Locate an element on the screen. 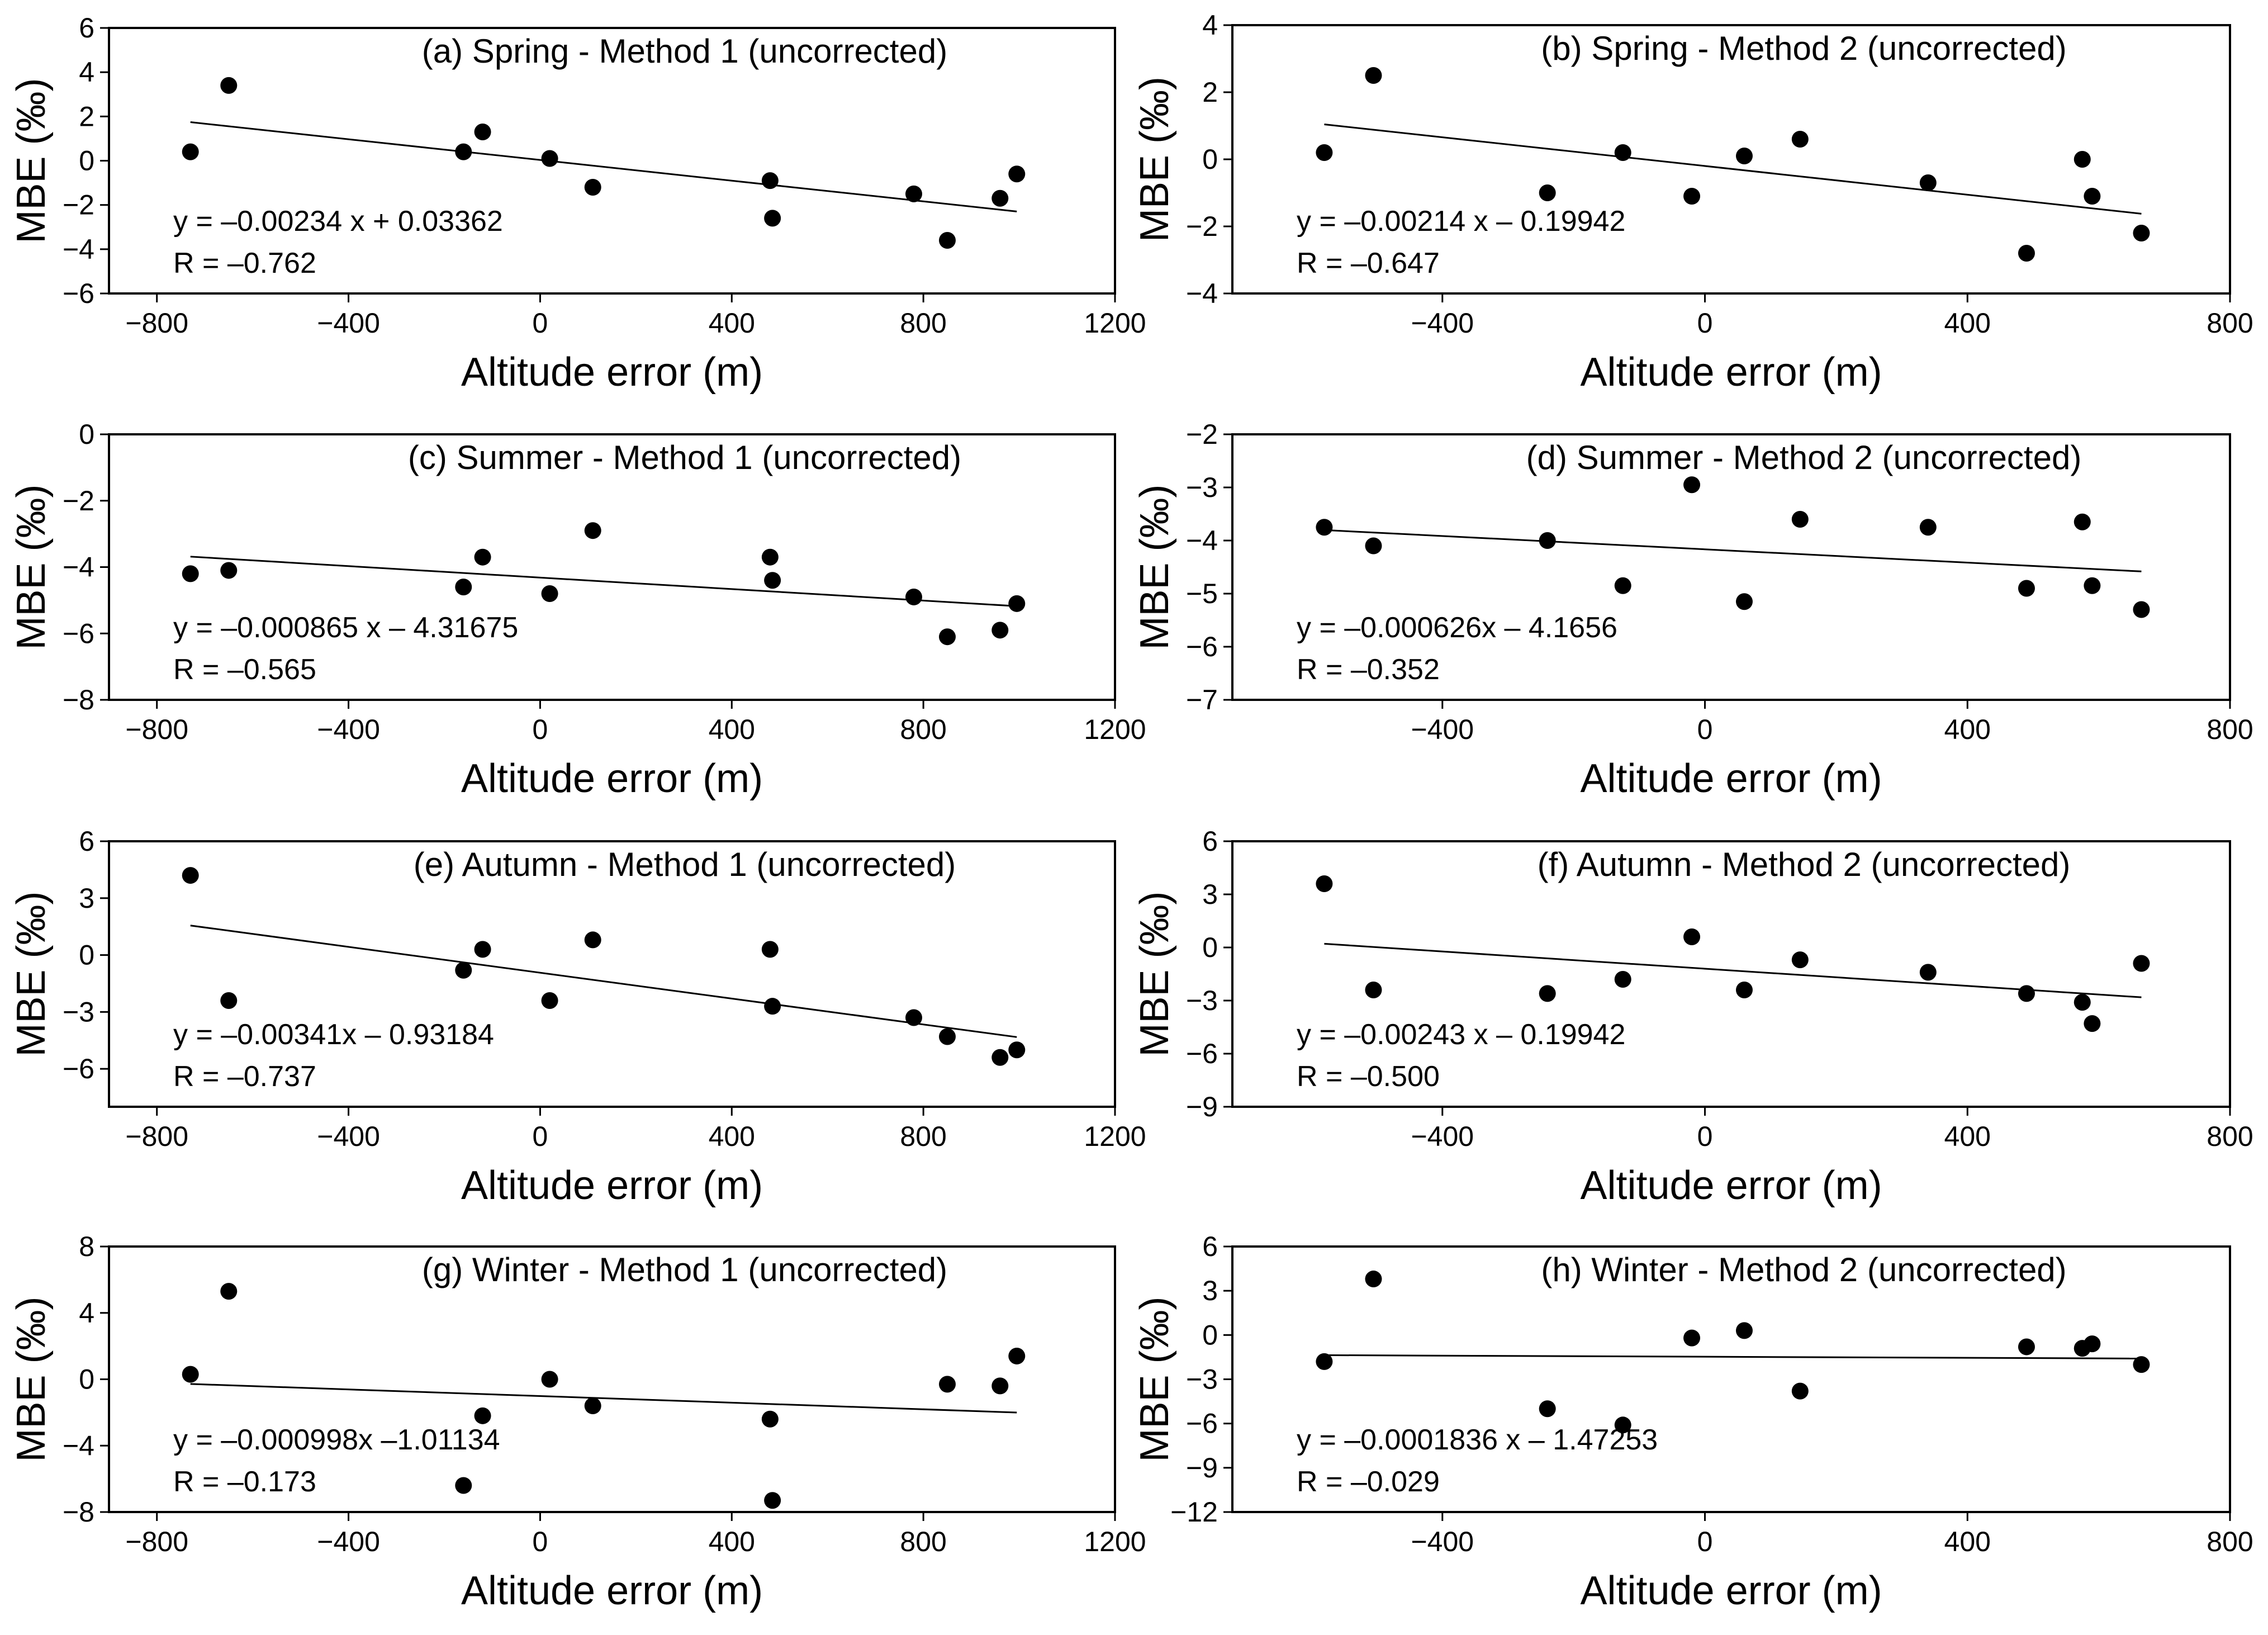 The image size is (2268, 1635). y-tick-label: 8 is located at coordinates (86, 1246).